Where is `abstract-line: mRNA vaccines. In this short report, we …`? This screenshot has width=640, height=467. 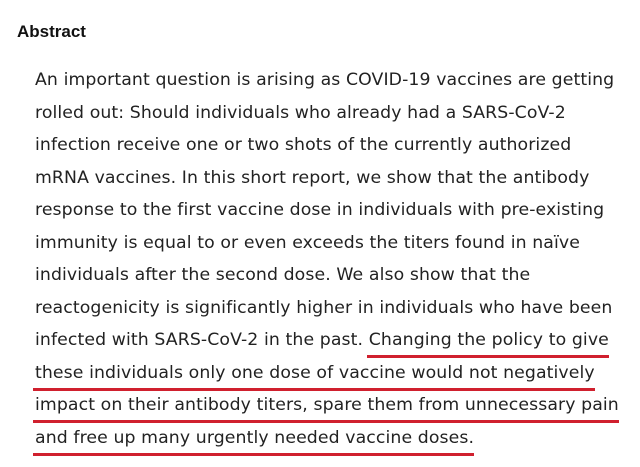 abstract-line: mRNA vaccines. In this short report, we … is located at coordinates (312, 177).